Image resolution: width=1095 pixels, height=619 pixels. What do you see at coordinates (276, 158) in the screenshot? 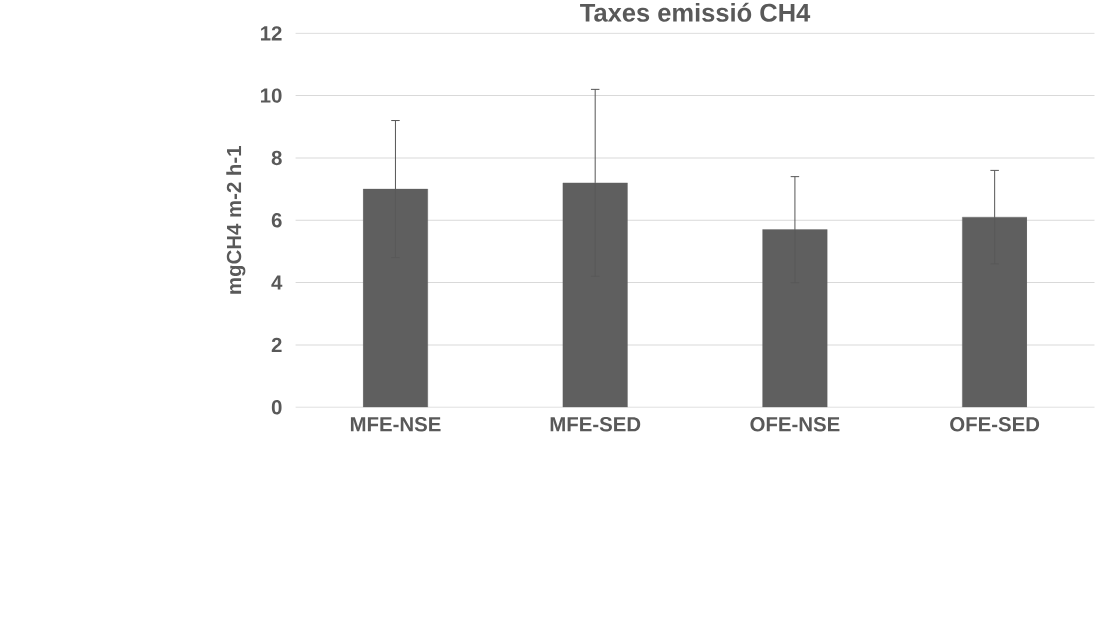
I see `y-tick-label: 8` at bounding box center [276, 158].